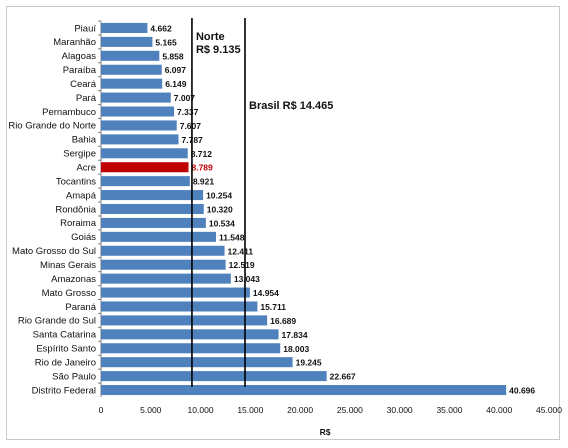 Image resolution: width=568 pixels, height=448 pixels. What do you see at coordinates (173, 56) in the screenshot?
I see `value-label: 5.858` at bounding box center [173, 56].